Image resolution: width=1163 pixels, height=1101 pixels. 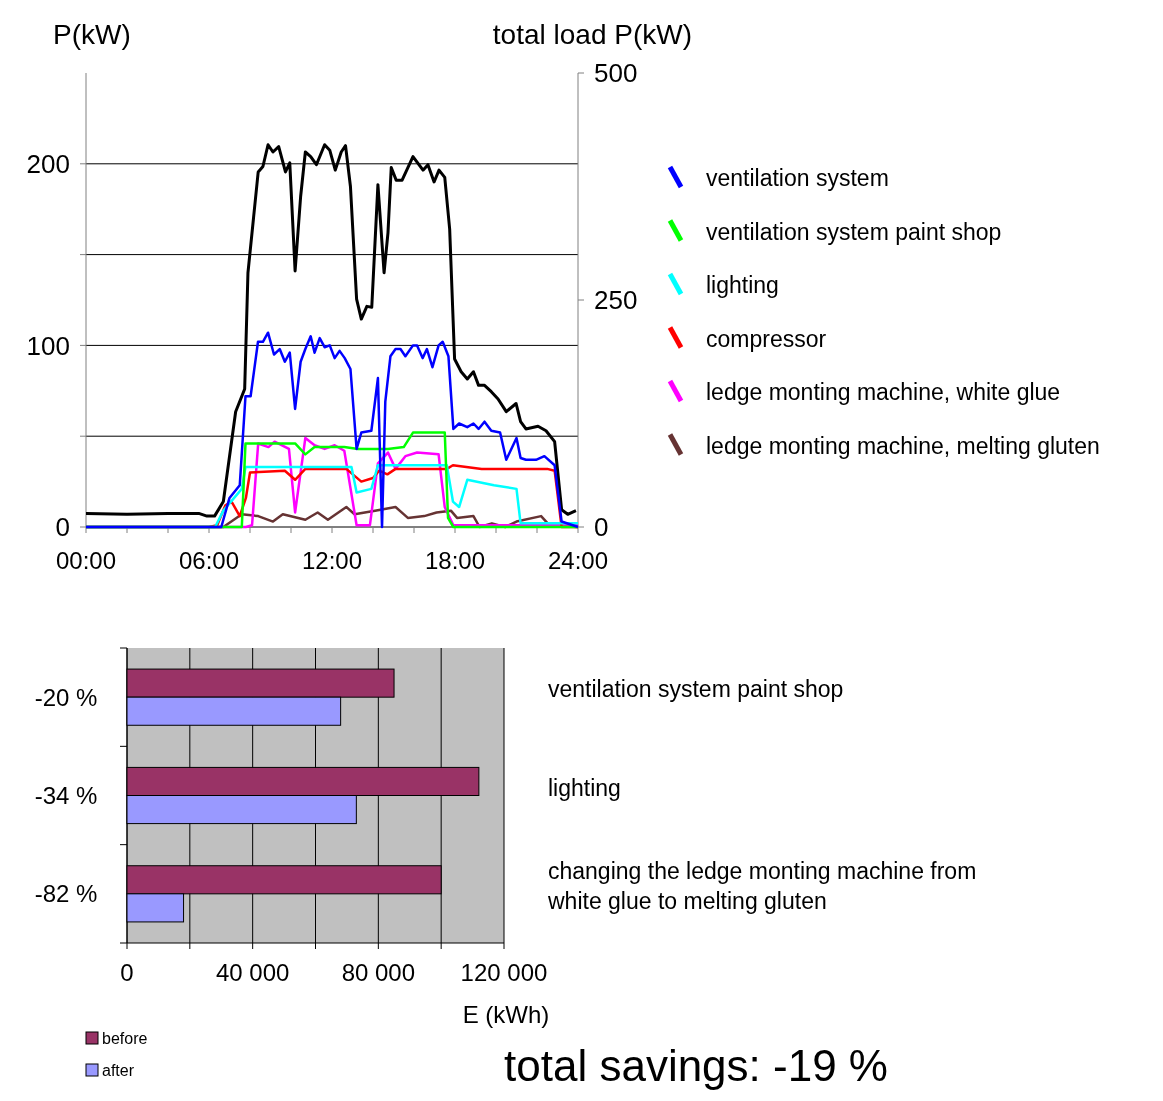 What do you see at coordinates (125, 1038) in the screenshot?
I see `legend-label: before` at bounding box center [125, 1038].